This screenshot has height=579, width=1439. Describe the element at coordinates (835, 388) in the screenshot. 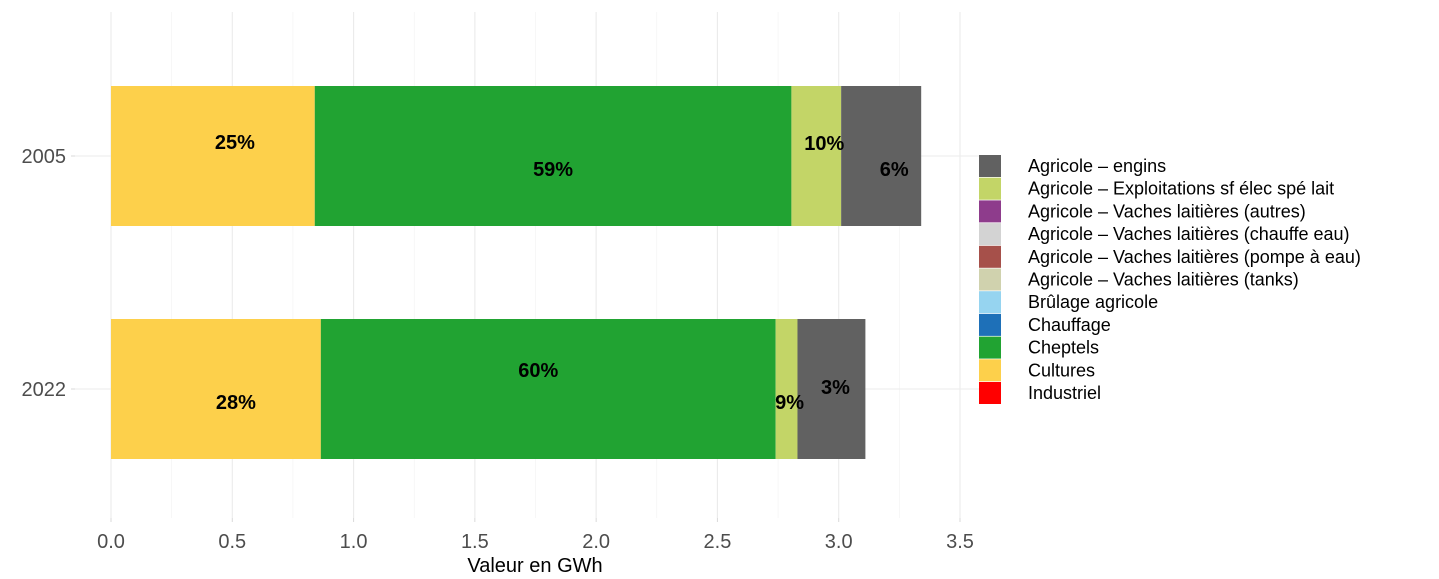

I see `data-label: 3%` at that location.